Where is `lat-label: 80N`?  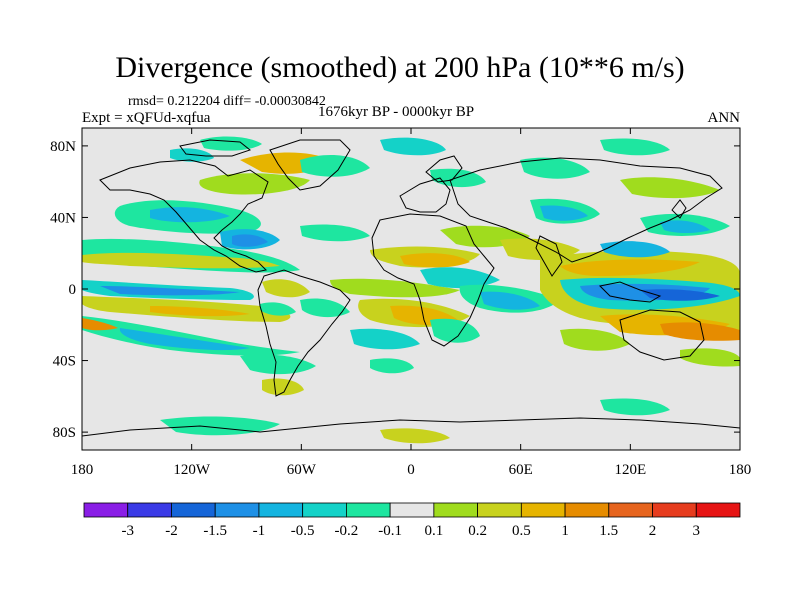 lat-label: 80N is located at coordinates (63, 147).